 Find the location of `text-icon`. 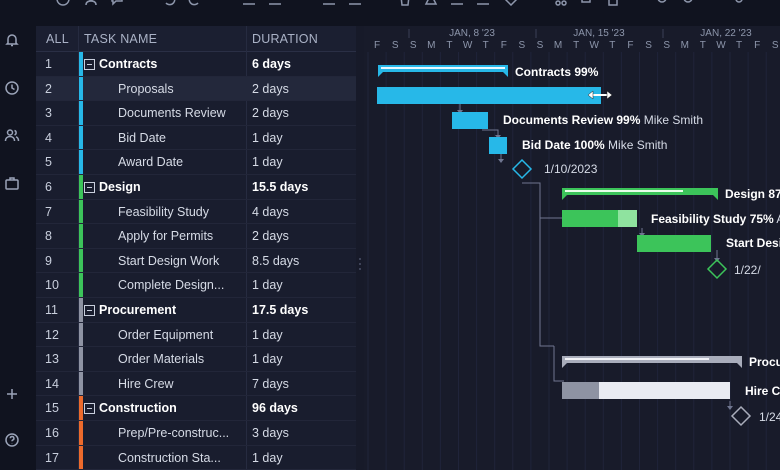

text-icon is located at coordinates (483, 3).